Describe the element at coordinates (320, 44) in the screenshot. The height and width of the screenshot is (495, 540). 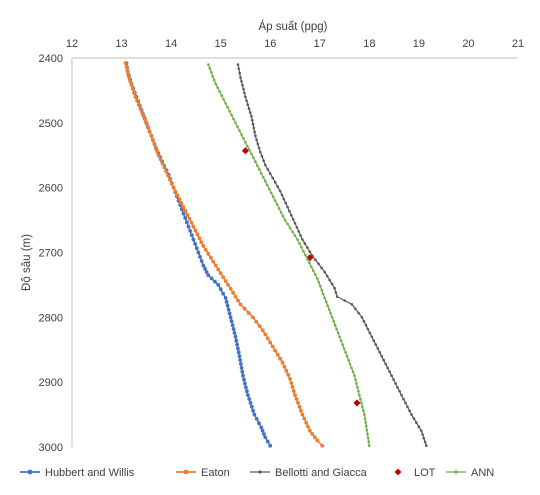
I see `x-tick-label: 17` at that location.